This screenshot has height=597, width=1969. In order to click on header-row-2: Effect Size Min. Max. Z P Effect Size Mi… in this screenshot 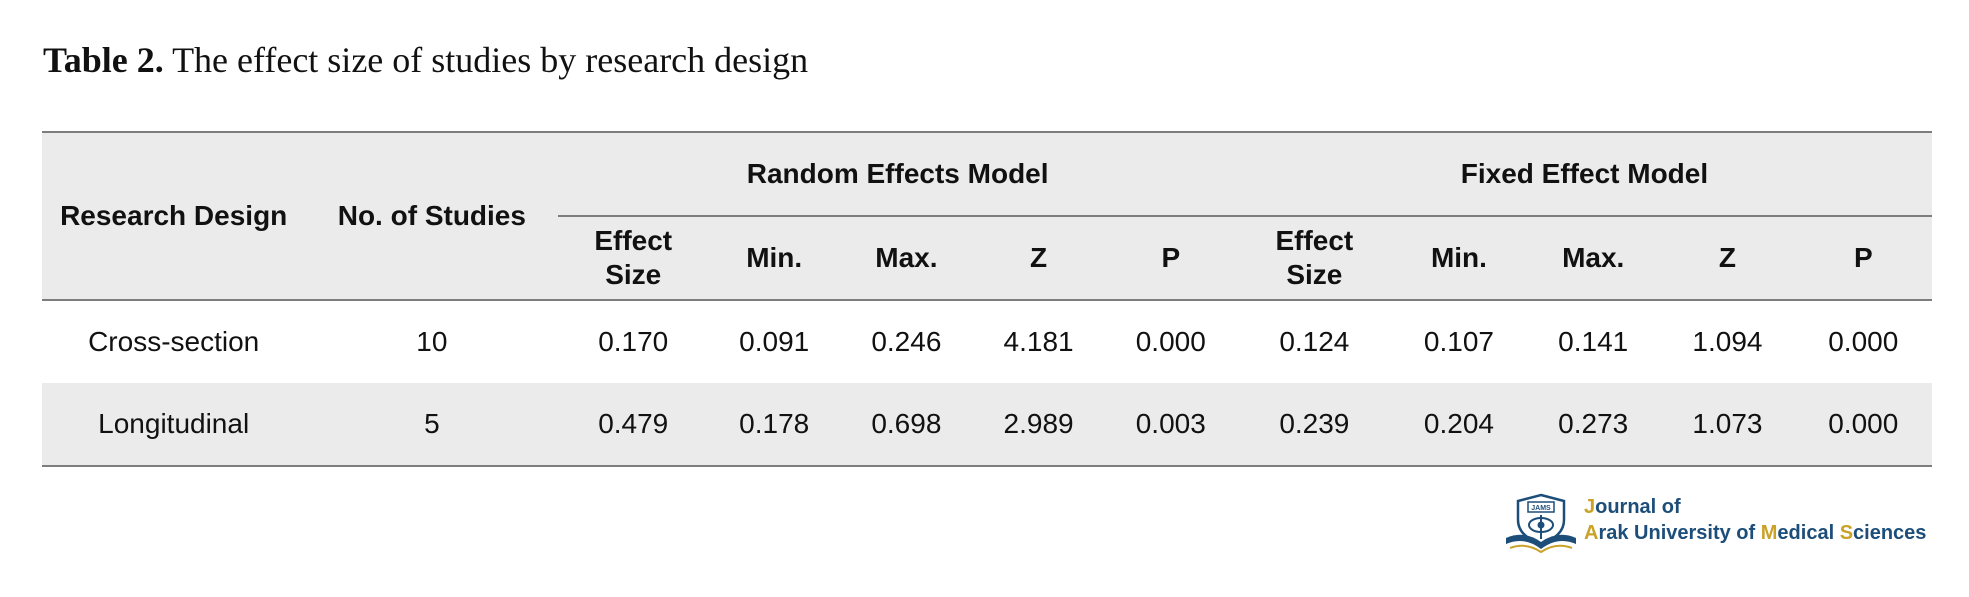, I will do `click(987, 258)`.